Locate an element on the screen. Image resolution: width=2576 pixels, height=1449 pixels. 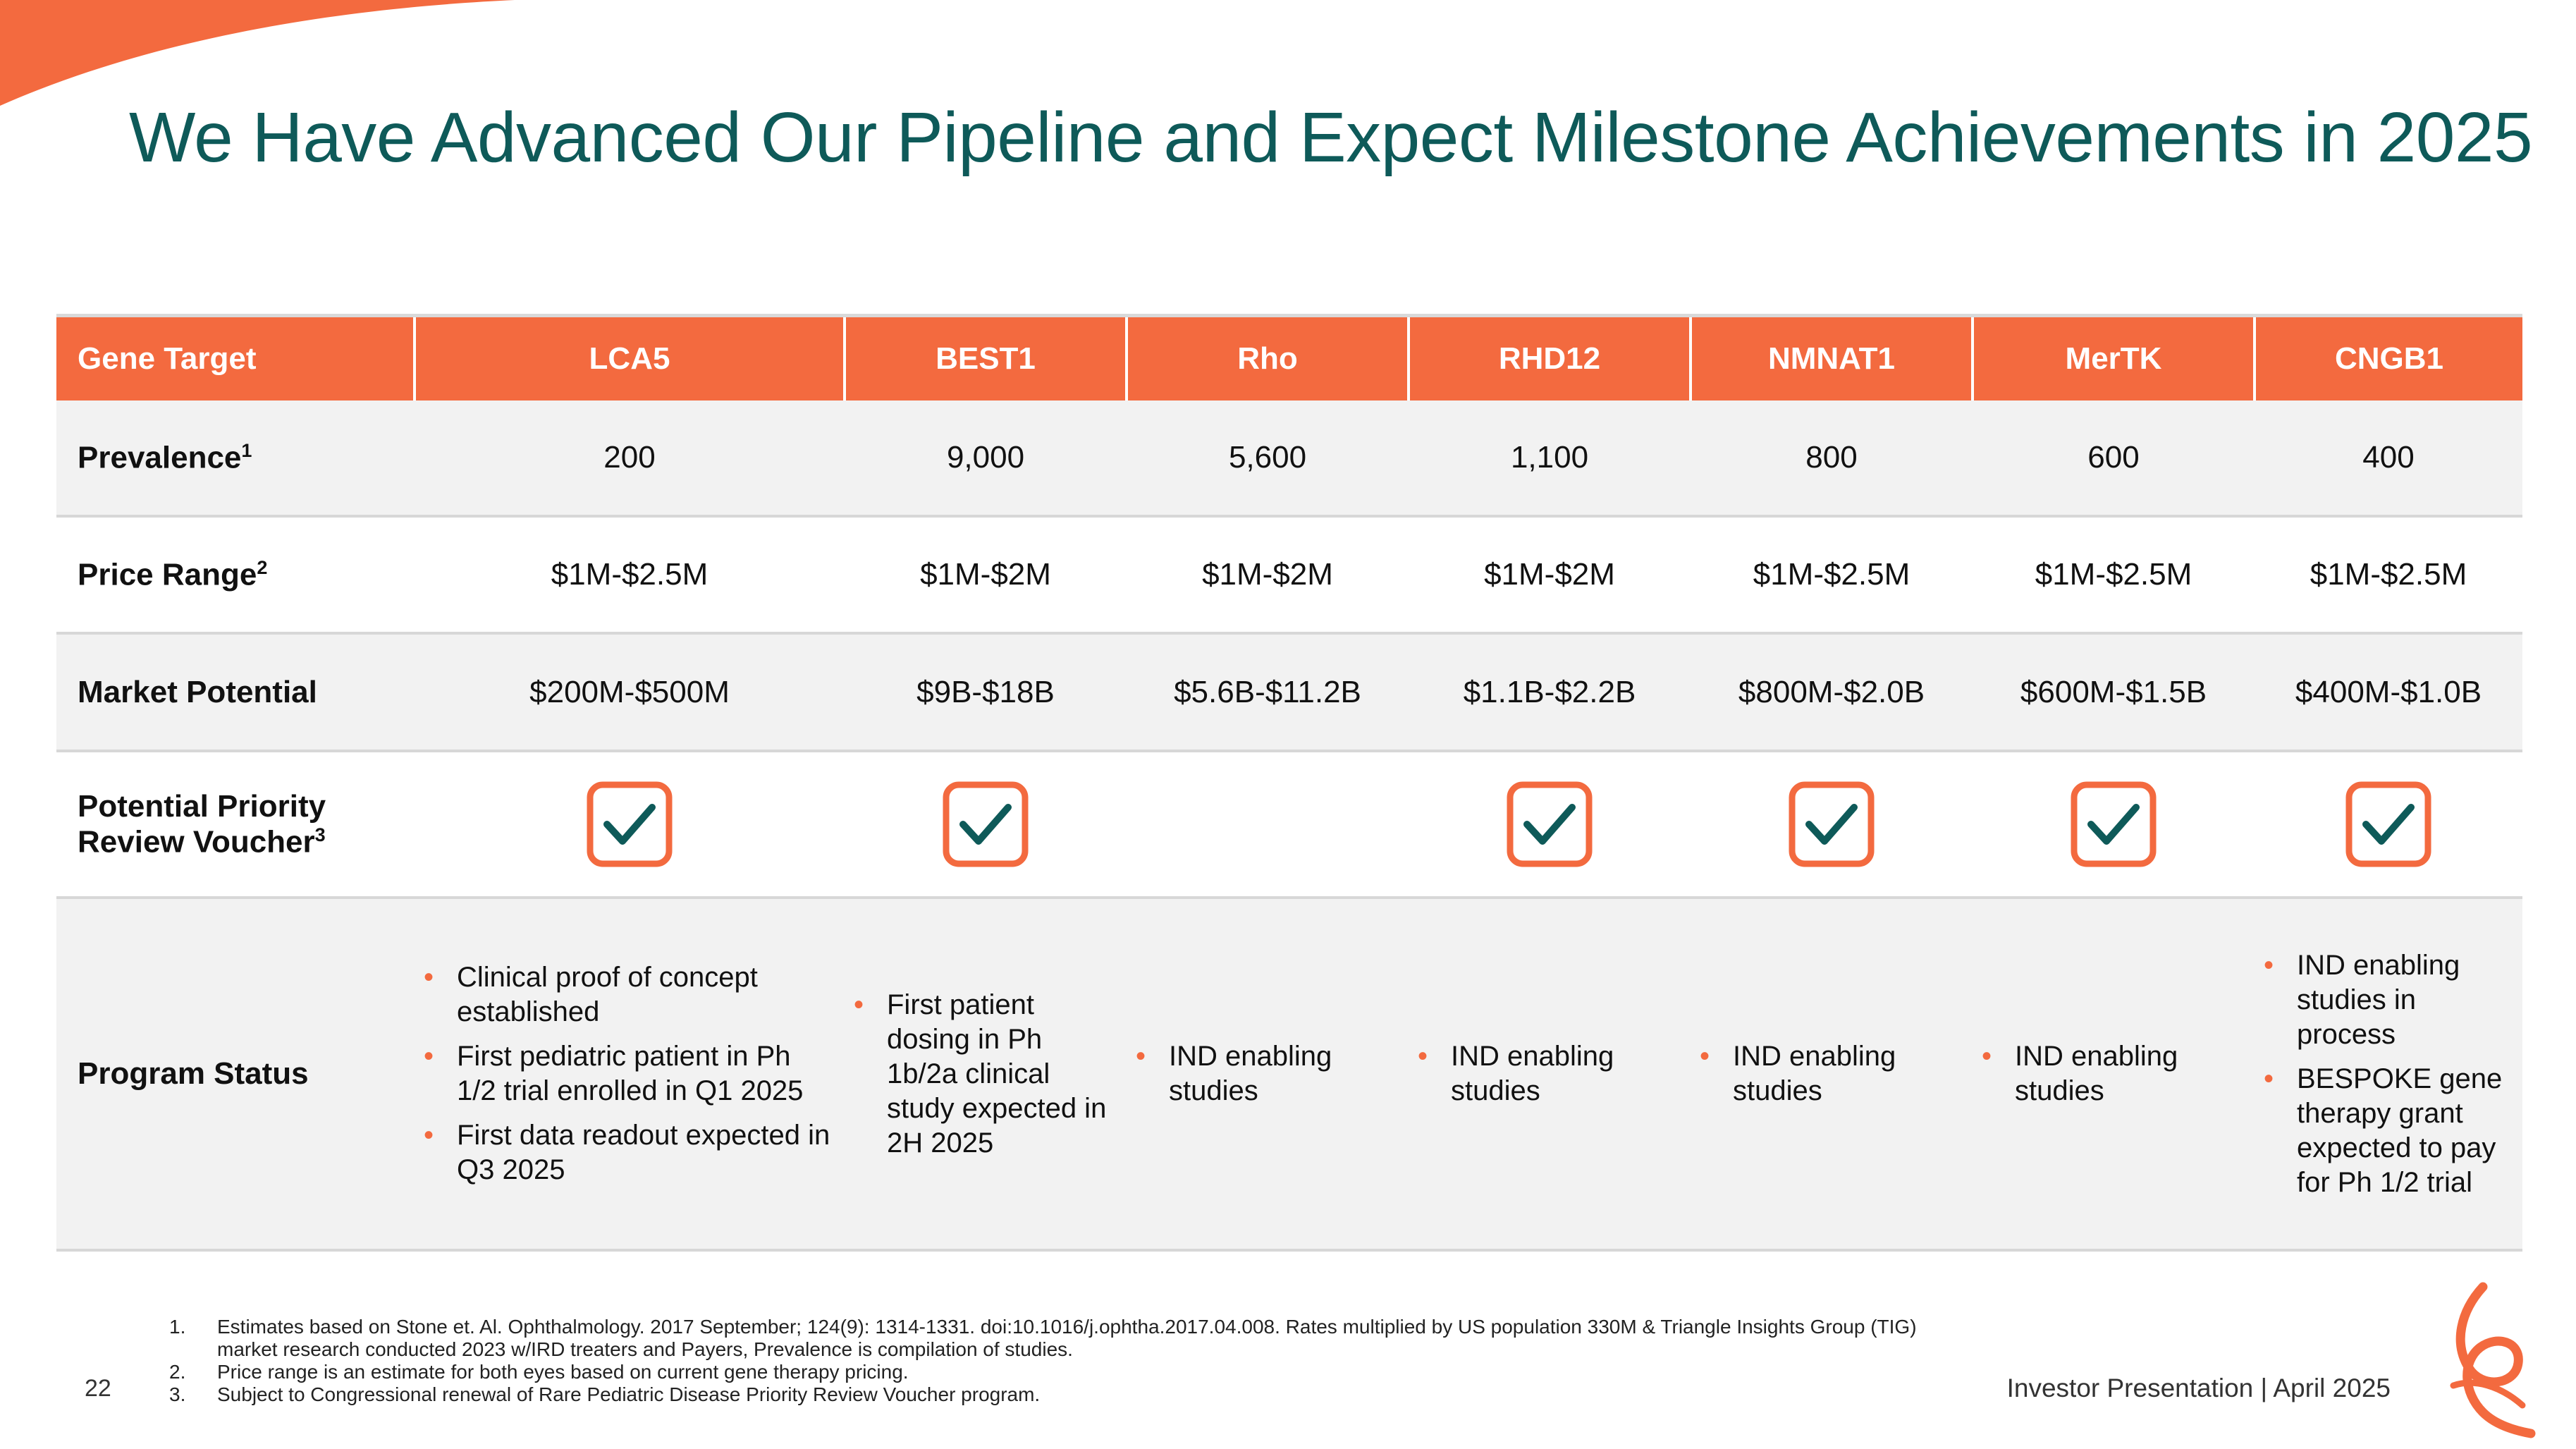
market-potential-cell: $800M-$2.0B is located at coordinates (1832, 693).